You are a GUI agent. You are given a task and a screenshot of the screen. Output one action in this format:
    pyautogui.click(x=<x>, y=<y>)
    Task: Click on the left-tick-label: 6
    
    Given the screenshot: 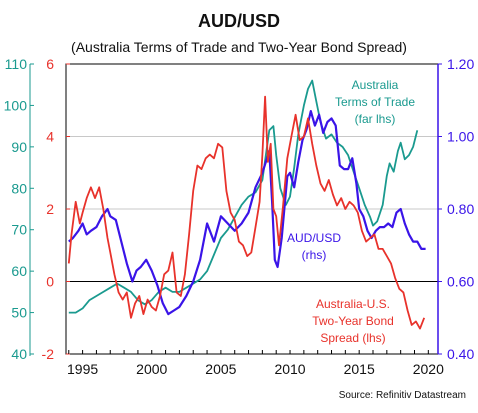 What is the action you would take?
    pyautogui.click(x=50, y=64)
    